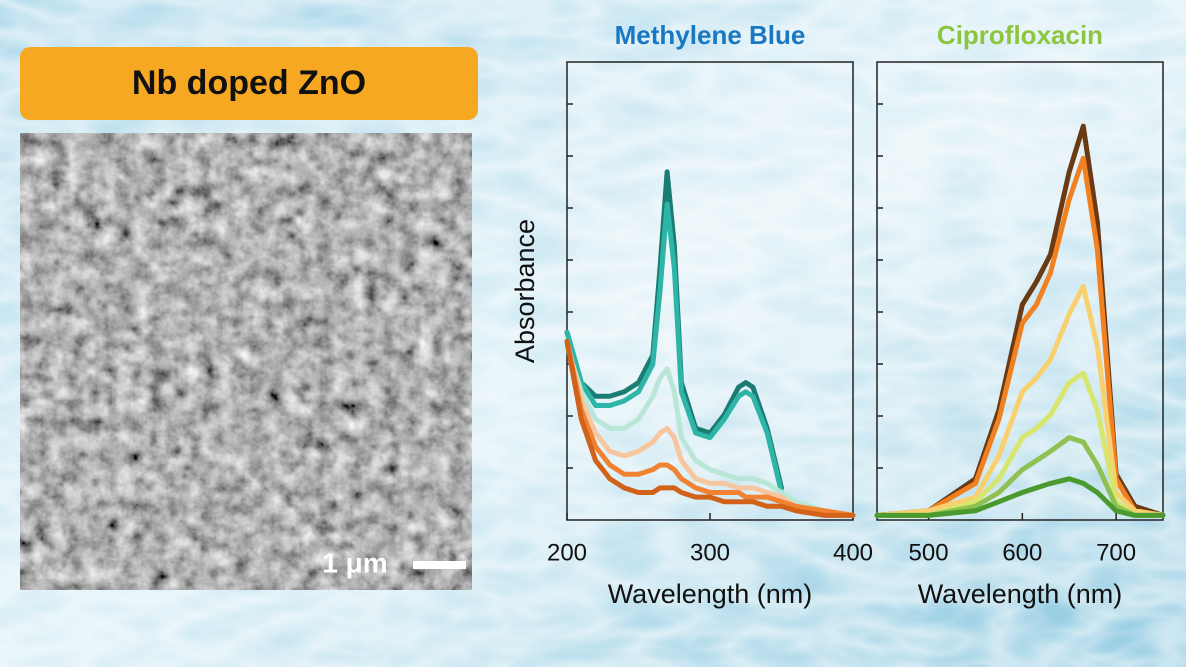 The width and height of the screenshot is (1186, 667). I want to click on x-tick-label: 300, so click(710, 552).